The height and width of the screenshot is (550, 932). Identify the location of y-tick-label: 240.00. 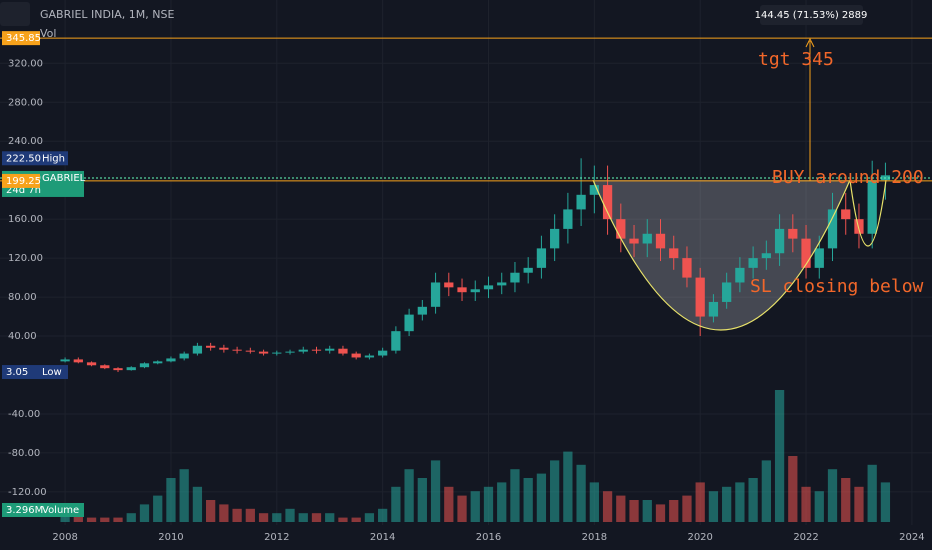
(25, 141).